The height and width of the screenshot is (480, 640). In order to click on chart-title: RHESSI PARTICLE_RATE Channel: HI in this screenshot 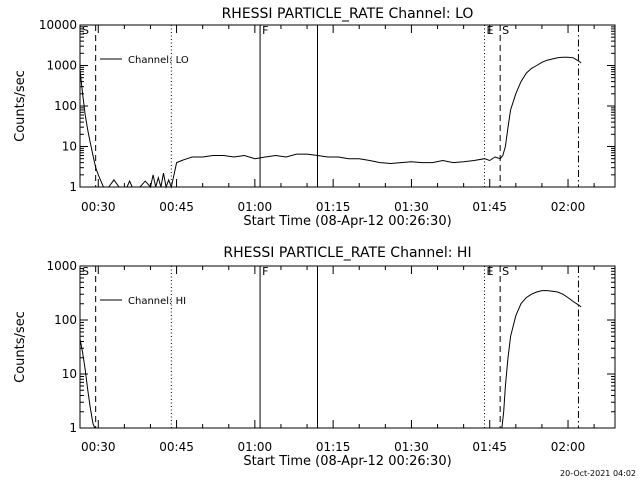, I will do `click(347, 253)`.